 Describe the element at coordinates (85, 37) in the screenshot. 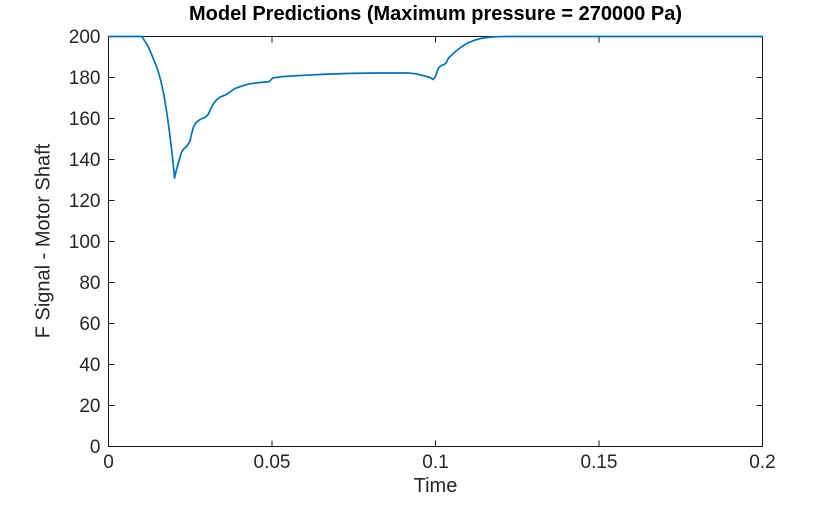

I see `y-tick-label: 200` at that location.